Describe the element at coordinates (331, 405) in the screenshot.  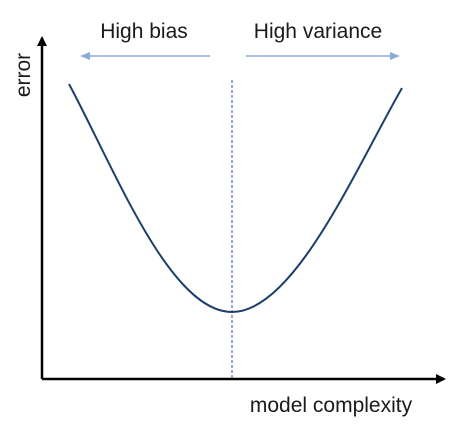
I see `x-axis-label: model complexity` at that location.